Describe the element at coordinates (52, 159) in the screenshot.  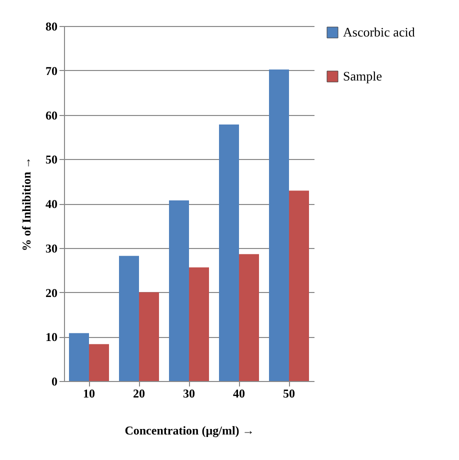
I see `y-tick-label: 50` at that location.